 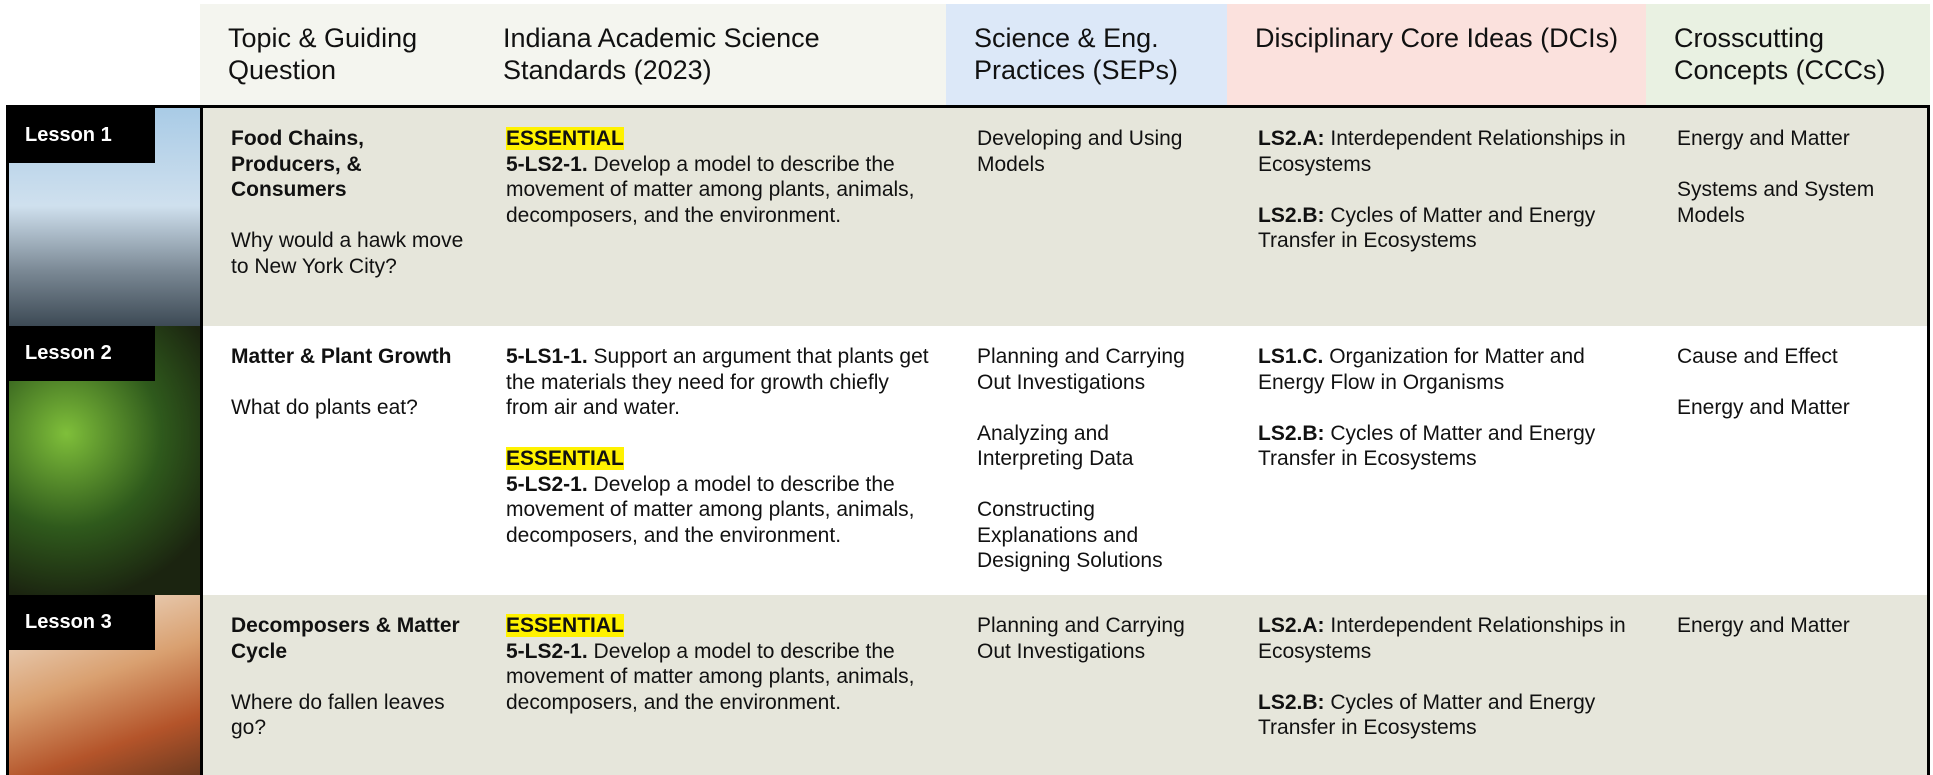 What do you see at coordinates (1291, 356) in the screenshot?
I see `dci-code: LS1.C.` at bounding box center [1291, 356].